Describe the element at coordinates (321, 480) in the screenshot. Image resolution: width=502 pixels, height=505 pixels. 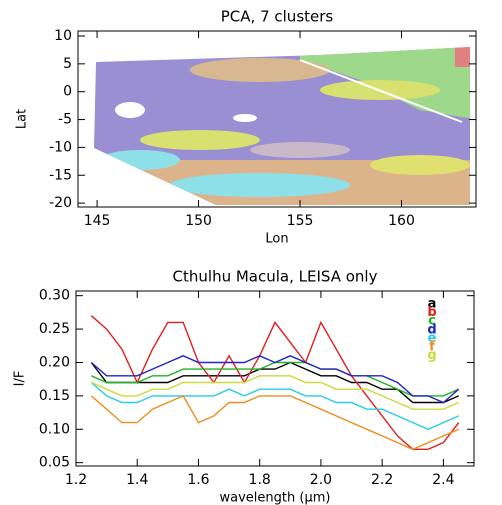
I see `x-tick-label: 2.0` at that location.